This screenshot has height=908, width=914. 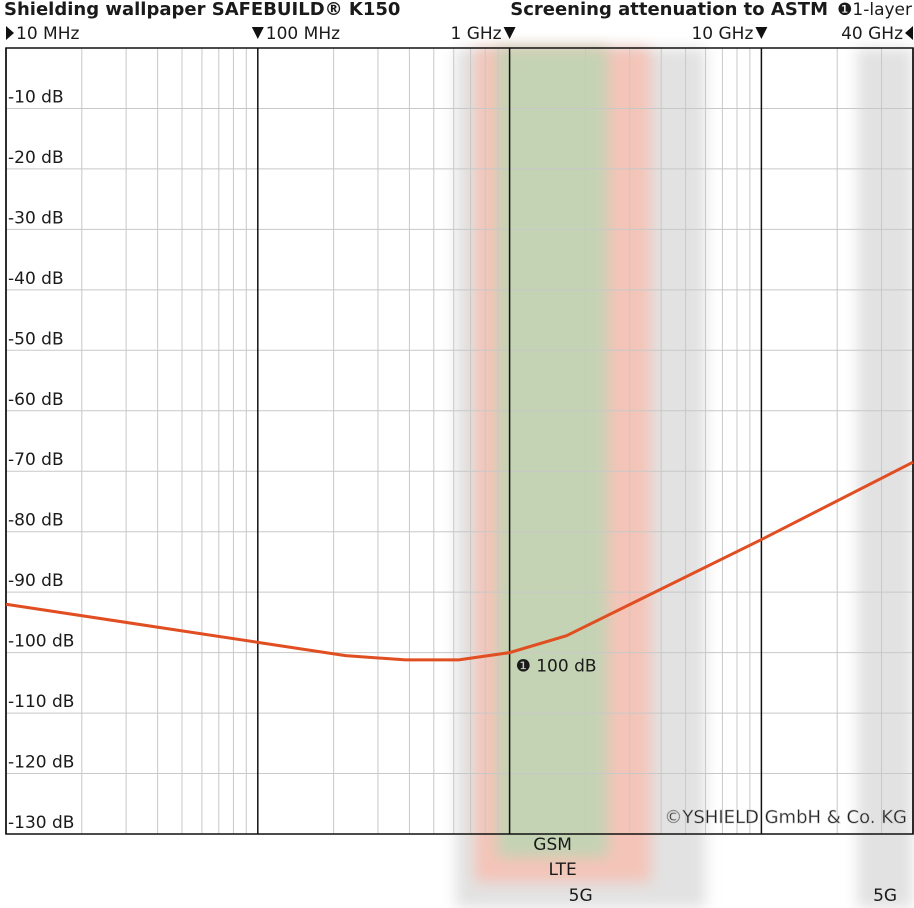 I want to click on band-label: GSM, so click(x=552, y=845).